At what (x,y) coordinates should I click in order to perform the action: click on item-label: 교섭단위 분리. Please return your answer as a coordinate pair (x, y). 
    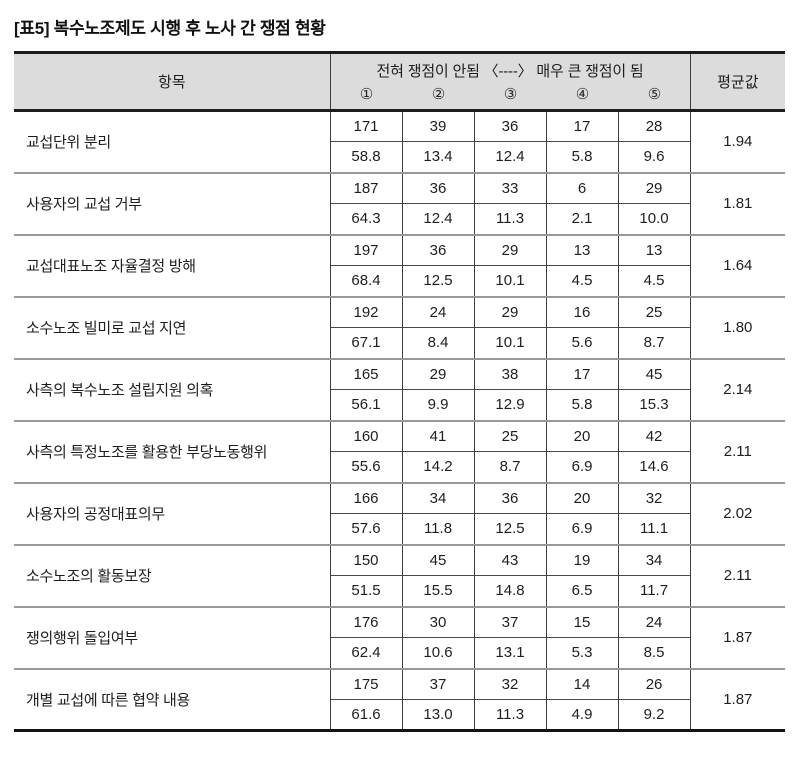
    Looking at the image, I should click on (68, 143).